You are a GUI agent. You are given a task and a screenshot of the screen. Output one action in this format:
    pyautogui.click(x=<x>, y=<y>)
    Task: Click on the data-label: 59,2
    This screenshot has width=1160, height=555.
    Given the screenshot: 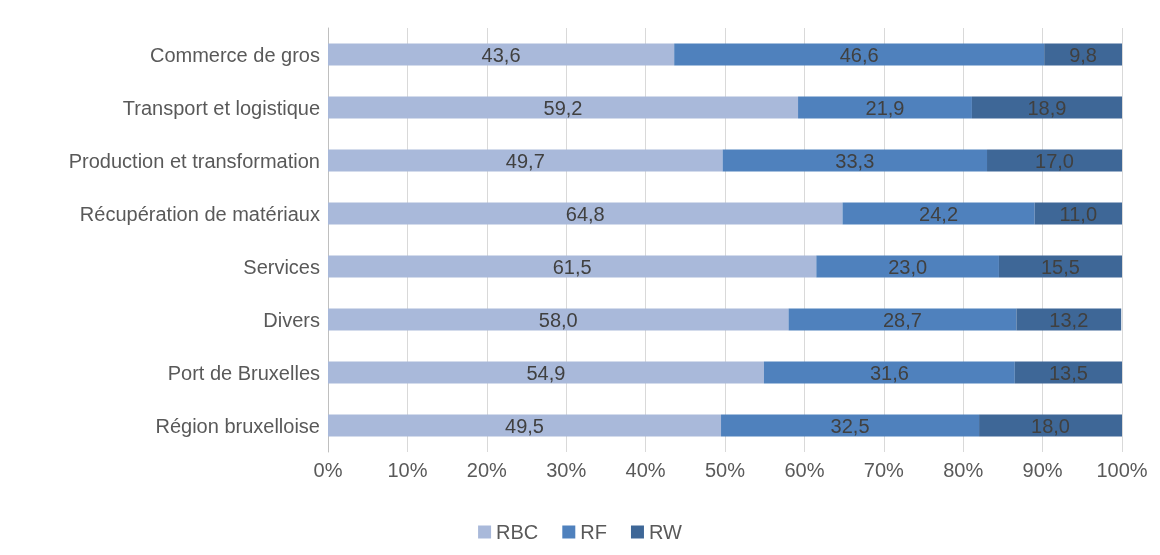 What is the action you would take?
    pyautogui.click(x=563, y=107)
    